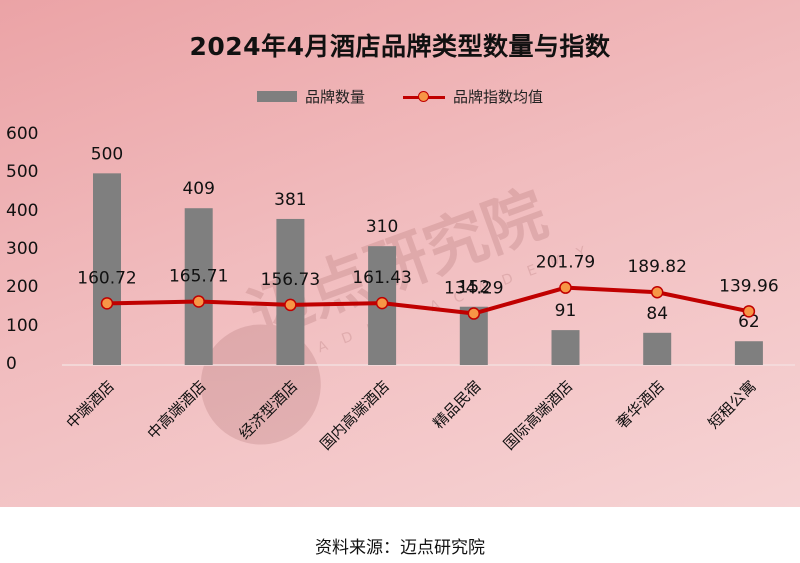  I want to click on x-category-label: 短租公寓, so click(732, 404).